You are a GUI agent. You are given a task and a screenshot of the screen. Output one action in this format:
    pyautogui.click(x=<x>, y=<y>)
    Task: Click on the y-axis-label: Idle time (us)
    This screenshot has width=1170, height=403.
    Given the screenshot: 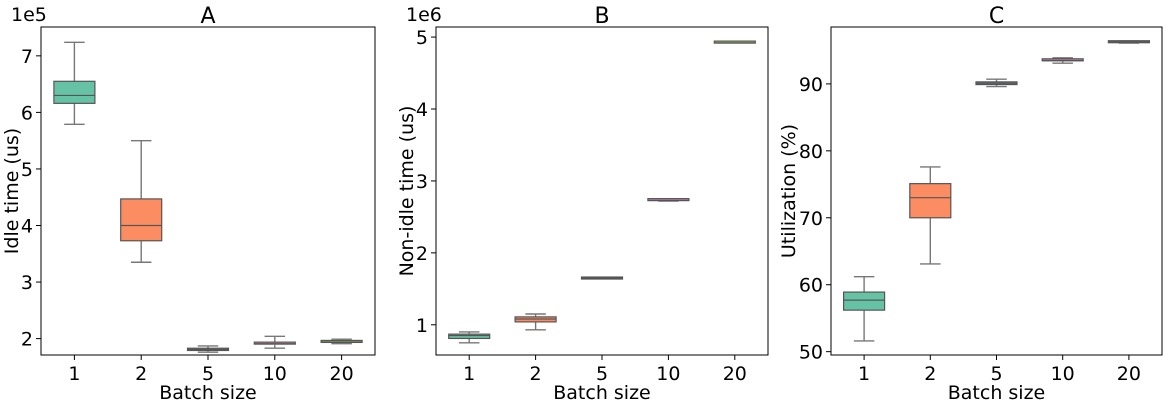 What is the action you would take?
    pyautogui.click(x=12, y=191)
    